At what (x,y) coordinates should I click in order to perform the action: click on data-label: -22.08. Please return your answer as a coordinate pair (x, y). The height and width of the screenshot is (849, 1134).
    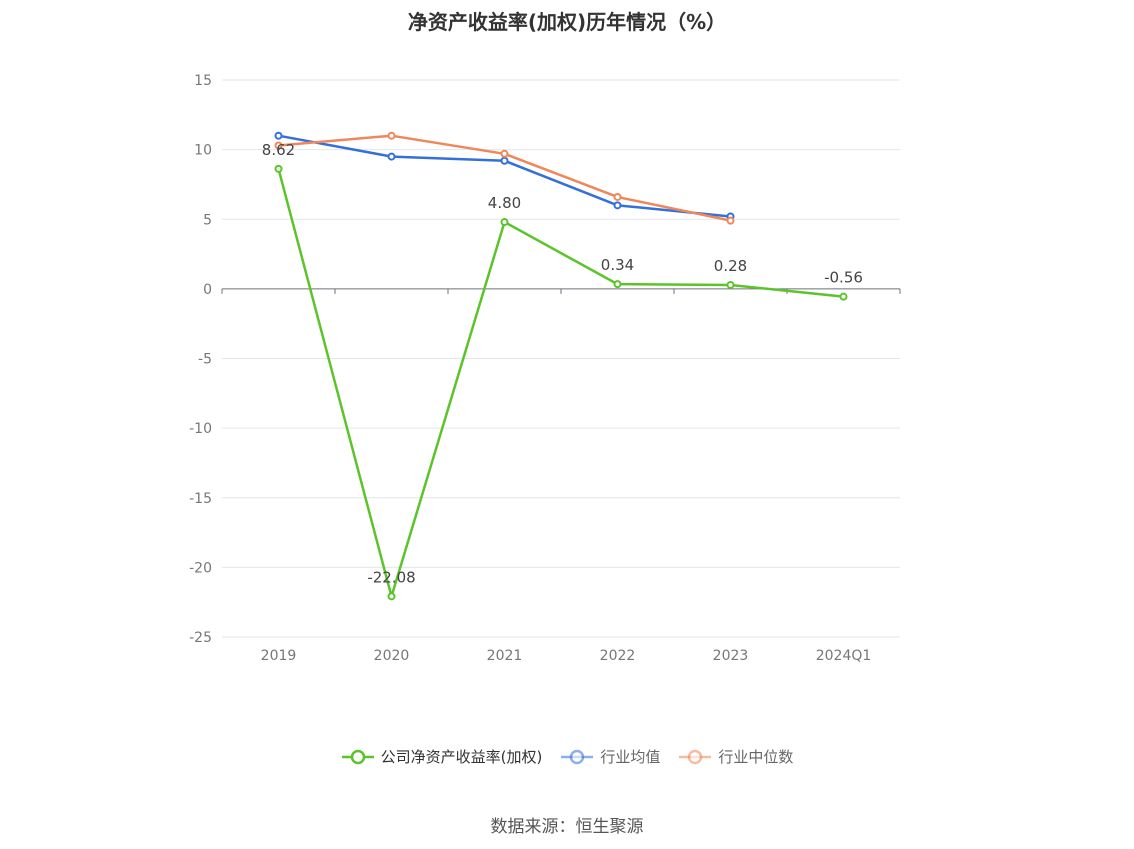
    Looking at the image, I should click on (391, 577).